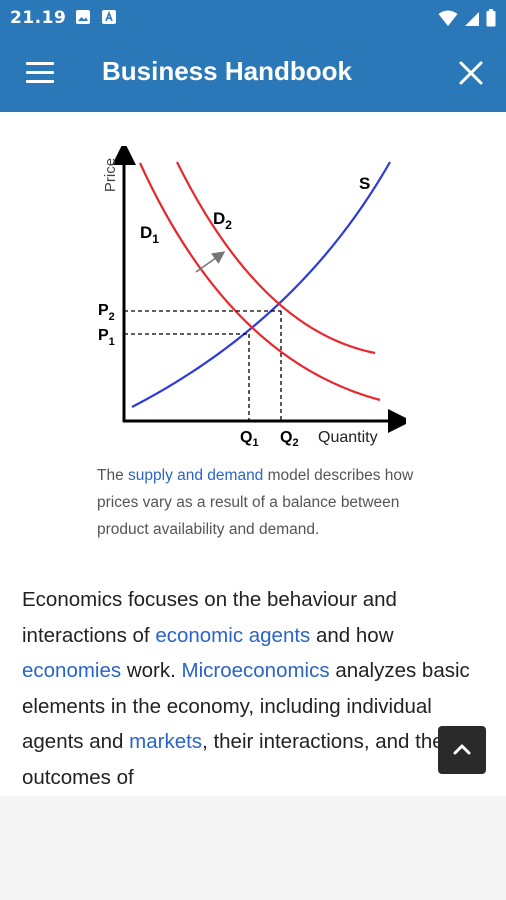 This screenshot has height=900, width=506. Describe the element at coordinates (348, 437) in the screenshot. I see `x-axis-label: Quantity` at that location.